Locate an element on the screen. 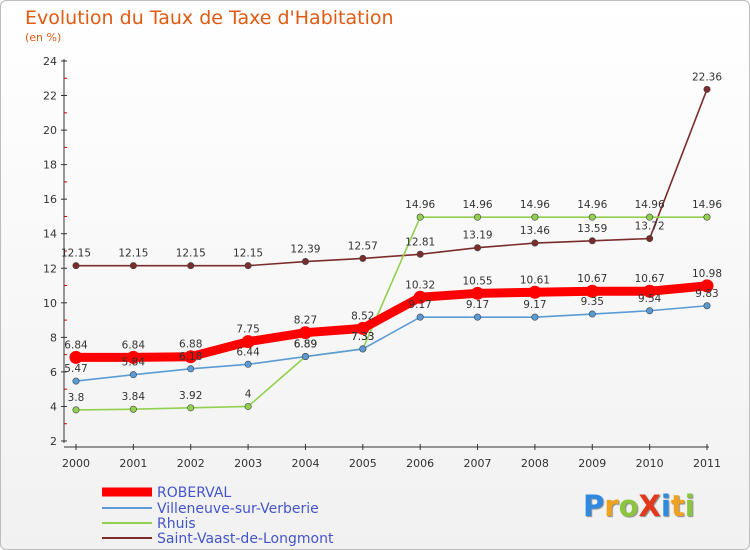 This screenshot has height=550, width=750. series-line-roberval is located at coordinates (391, 321).